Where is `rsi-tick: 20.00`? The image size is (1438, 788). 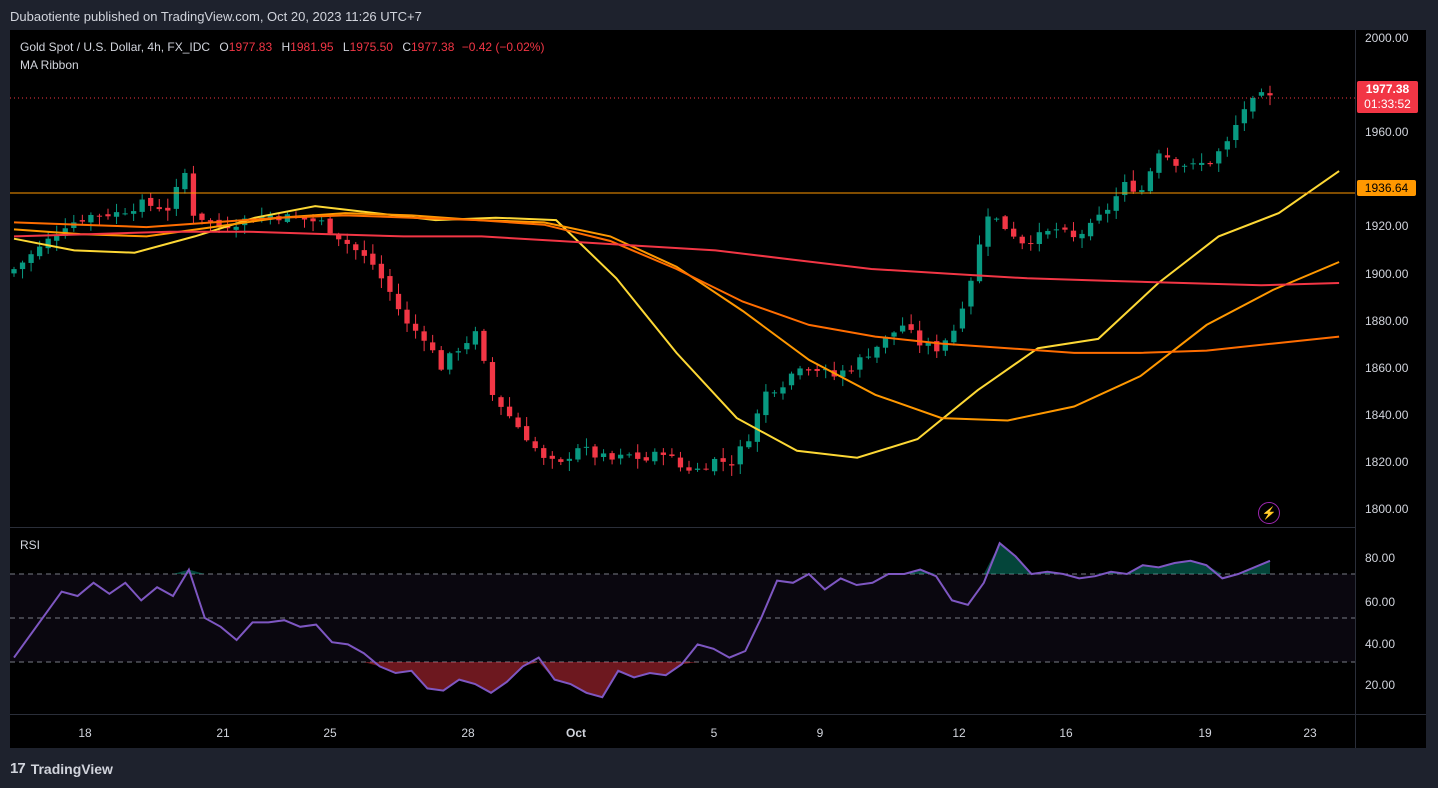
rsi-tick: 20.00 is located at coordinates (1380, 685).